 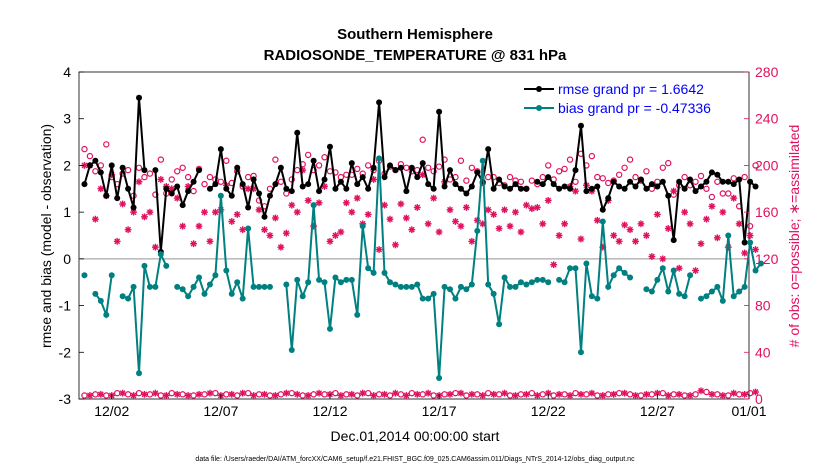 What do you see at coordinates (759, 399) in the screenshot?
I see `y-tick-label-right: 0` at bounding box center [759, 399].